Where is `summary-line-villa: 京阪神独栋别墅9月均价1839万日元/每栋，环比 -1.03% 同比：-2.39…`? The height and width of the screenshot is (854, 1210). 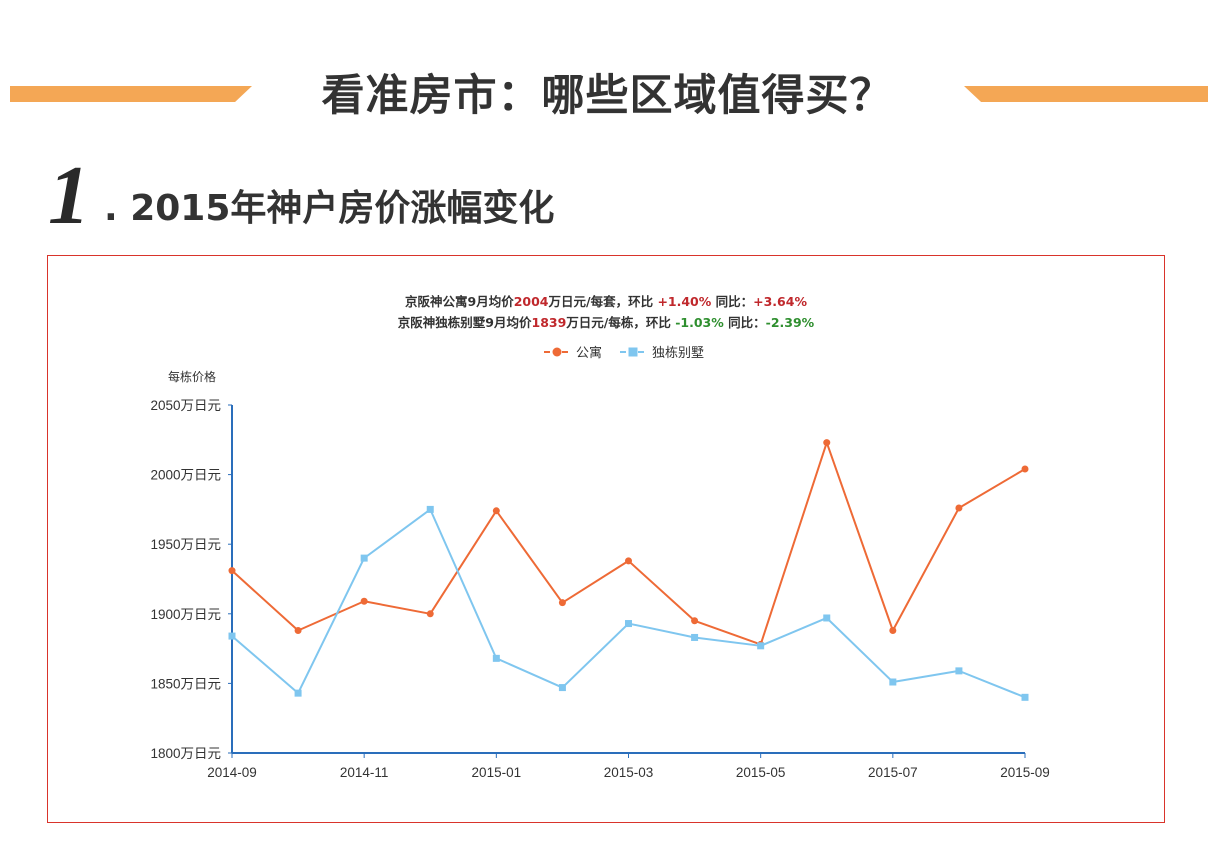 summary-line-villa: 京阪神独栋别墅9月均价1839万日元/每栋，环比 -1.03% 同比：-2.39… is located at coordinates (606, 322).